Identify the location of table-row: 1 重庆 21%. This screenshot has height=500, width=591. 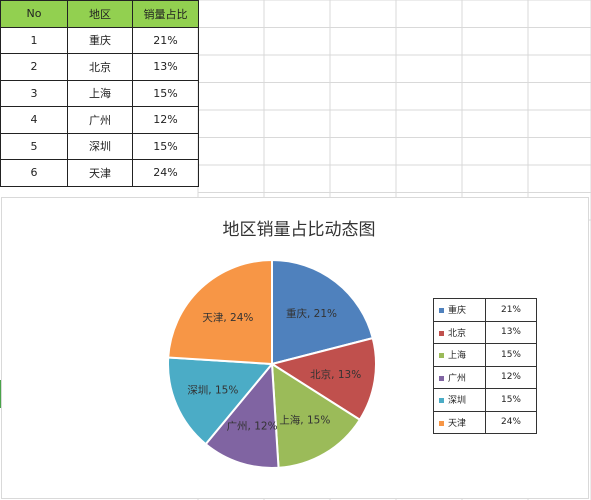
(99, 40).